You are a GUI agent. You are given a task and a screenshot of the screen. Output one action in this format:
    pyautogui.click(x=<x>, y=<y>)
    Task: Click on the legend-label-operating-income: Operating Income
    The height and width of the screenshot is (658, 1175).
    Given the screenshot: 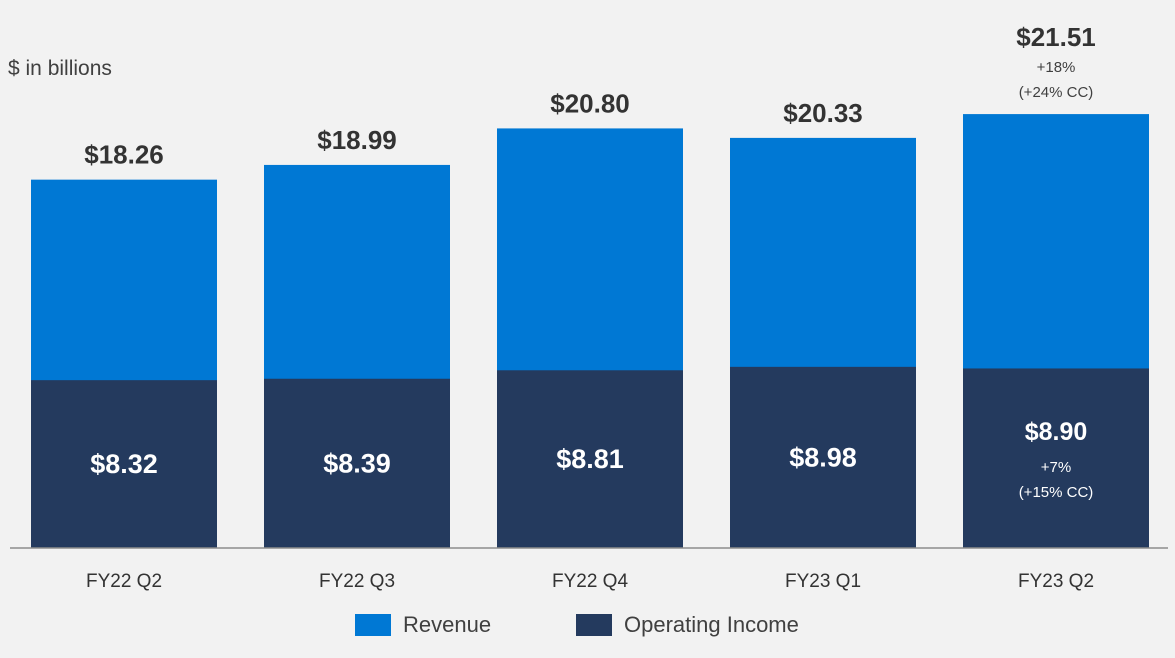 What is the action you would take?
    pyautogui.click(x=711, y=624)
    